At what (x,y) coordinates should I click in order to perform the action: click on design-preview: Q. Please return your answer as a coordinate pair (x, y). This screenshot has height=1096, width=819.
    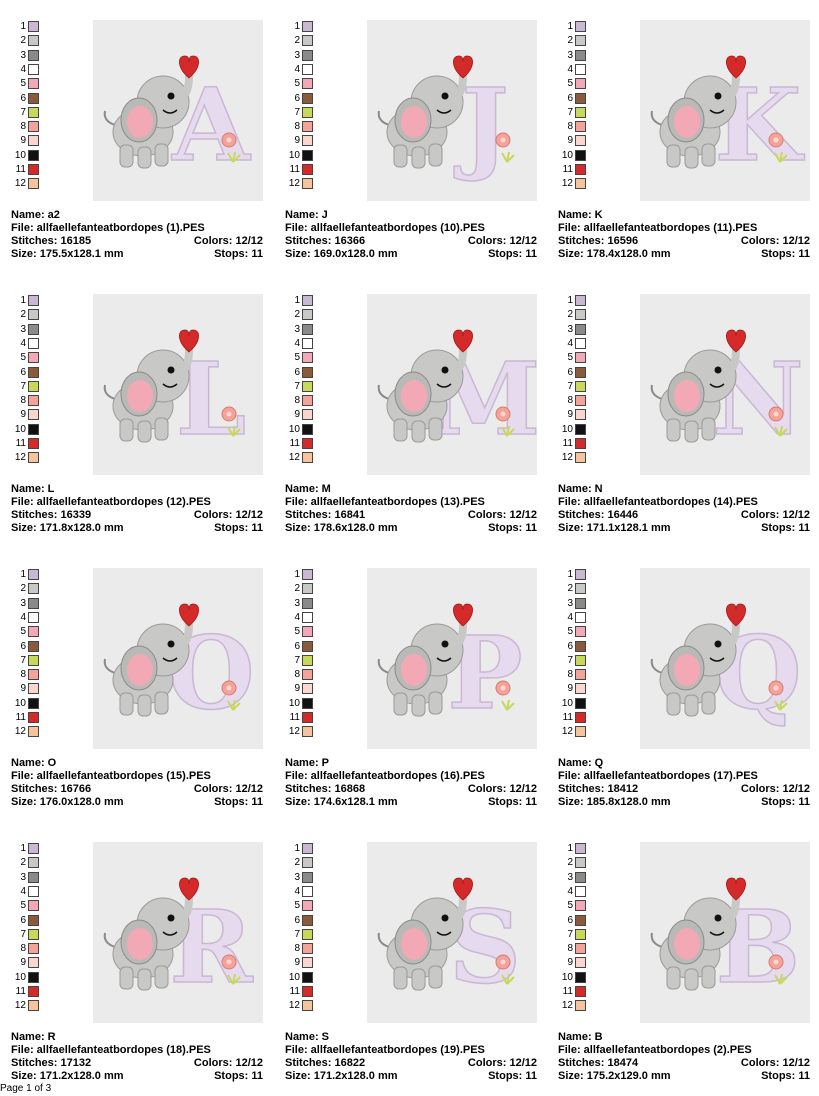
    Looking at the image, I should click on (725, 658).